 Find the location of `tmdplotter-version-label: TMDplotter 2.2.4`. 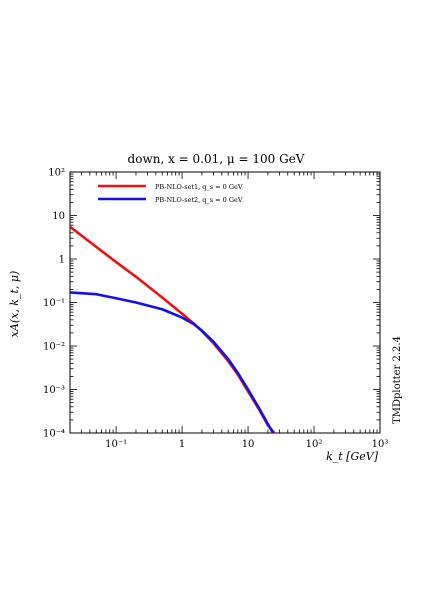

tmdplotter-version-label: TMDplotter 2.2.4 is located at coordinates (397, 380).